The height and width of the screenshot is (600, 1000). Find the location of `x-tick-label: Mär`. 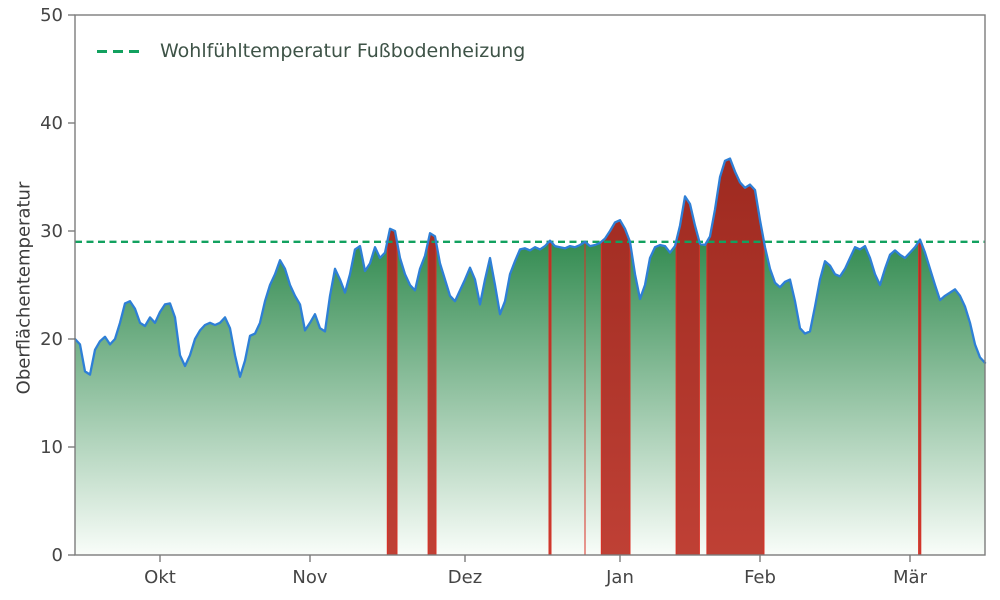

x-tick-label: Mär is located at coordinates (910, 577).